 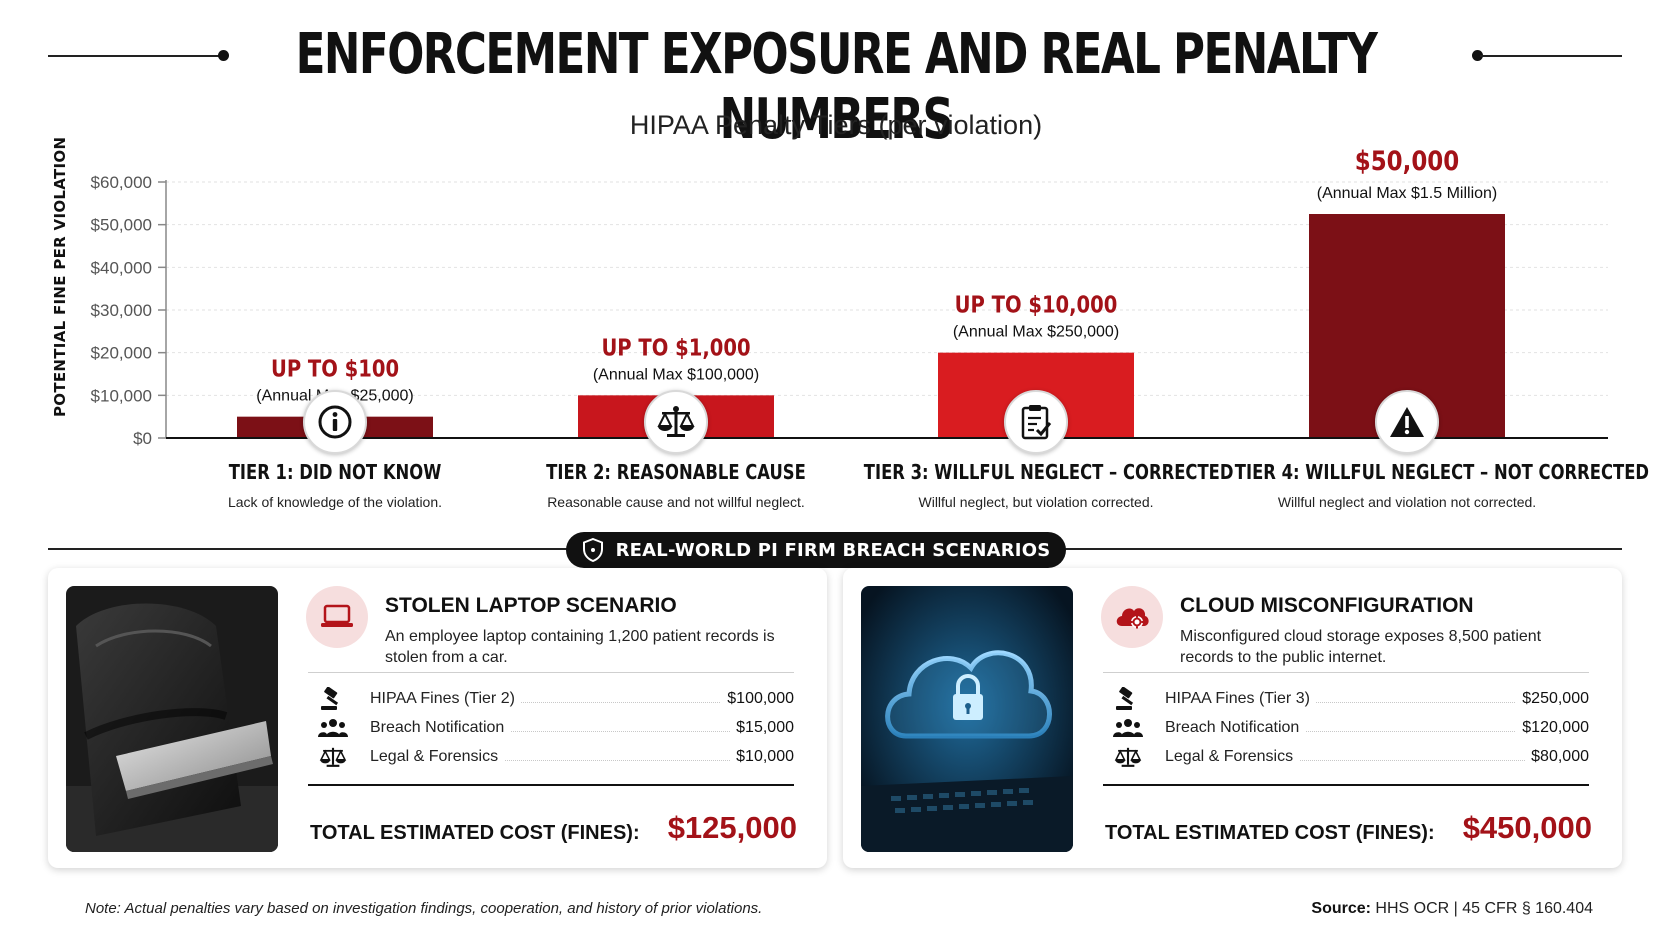 I want to click on cost-row-notification: Breach Notification $120,000, so click(x=1346, y=728).